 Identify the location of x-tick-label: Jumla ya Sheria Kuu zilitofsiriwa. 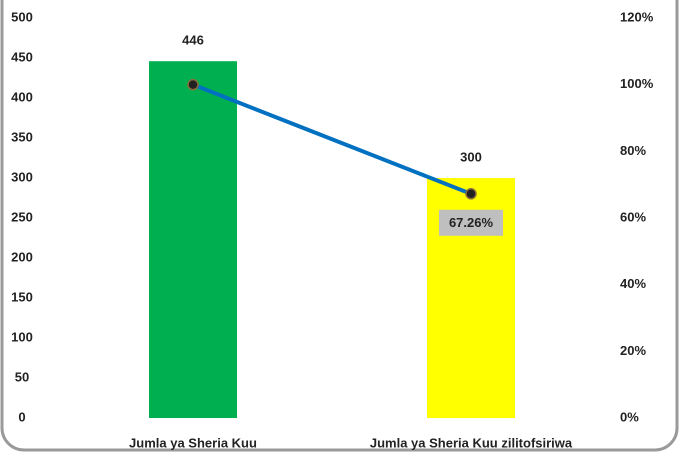
(471, 442).